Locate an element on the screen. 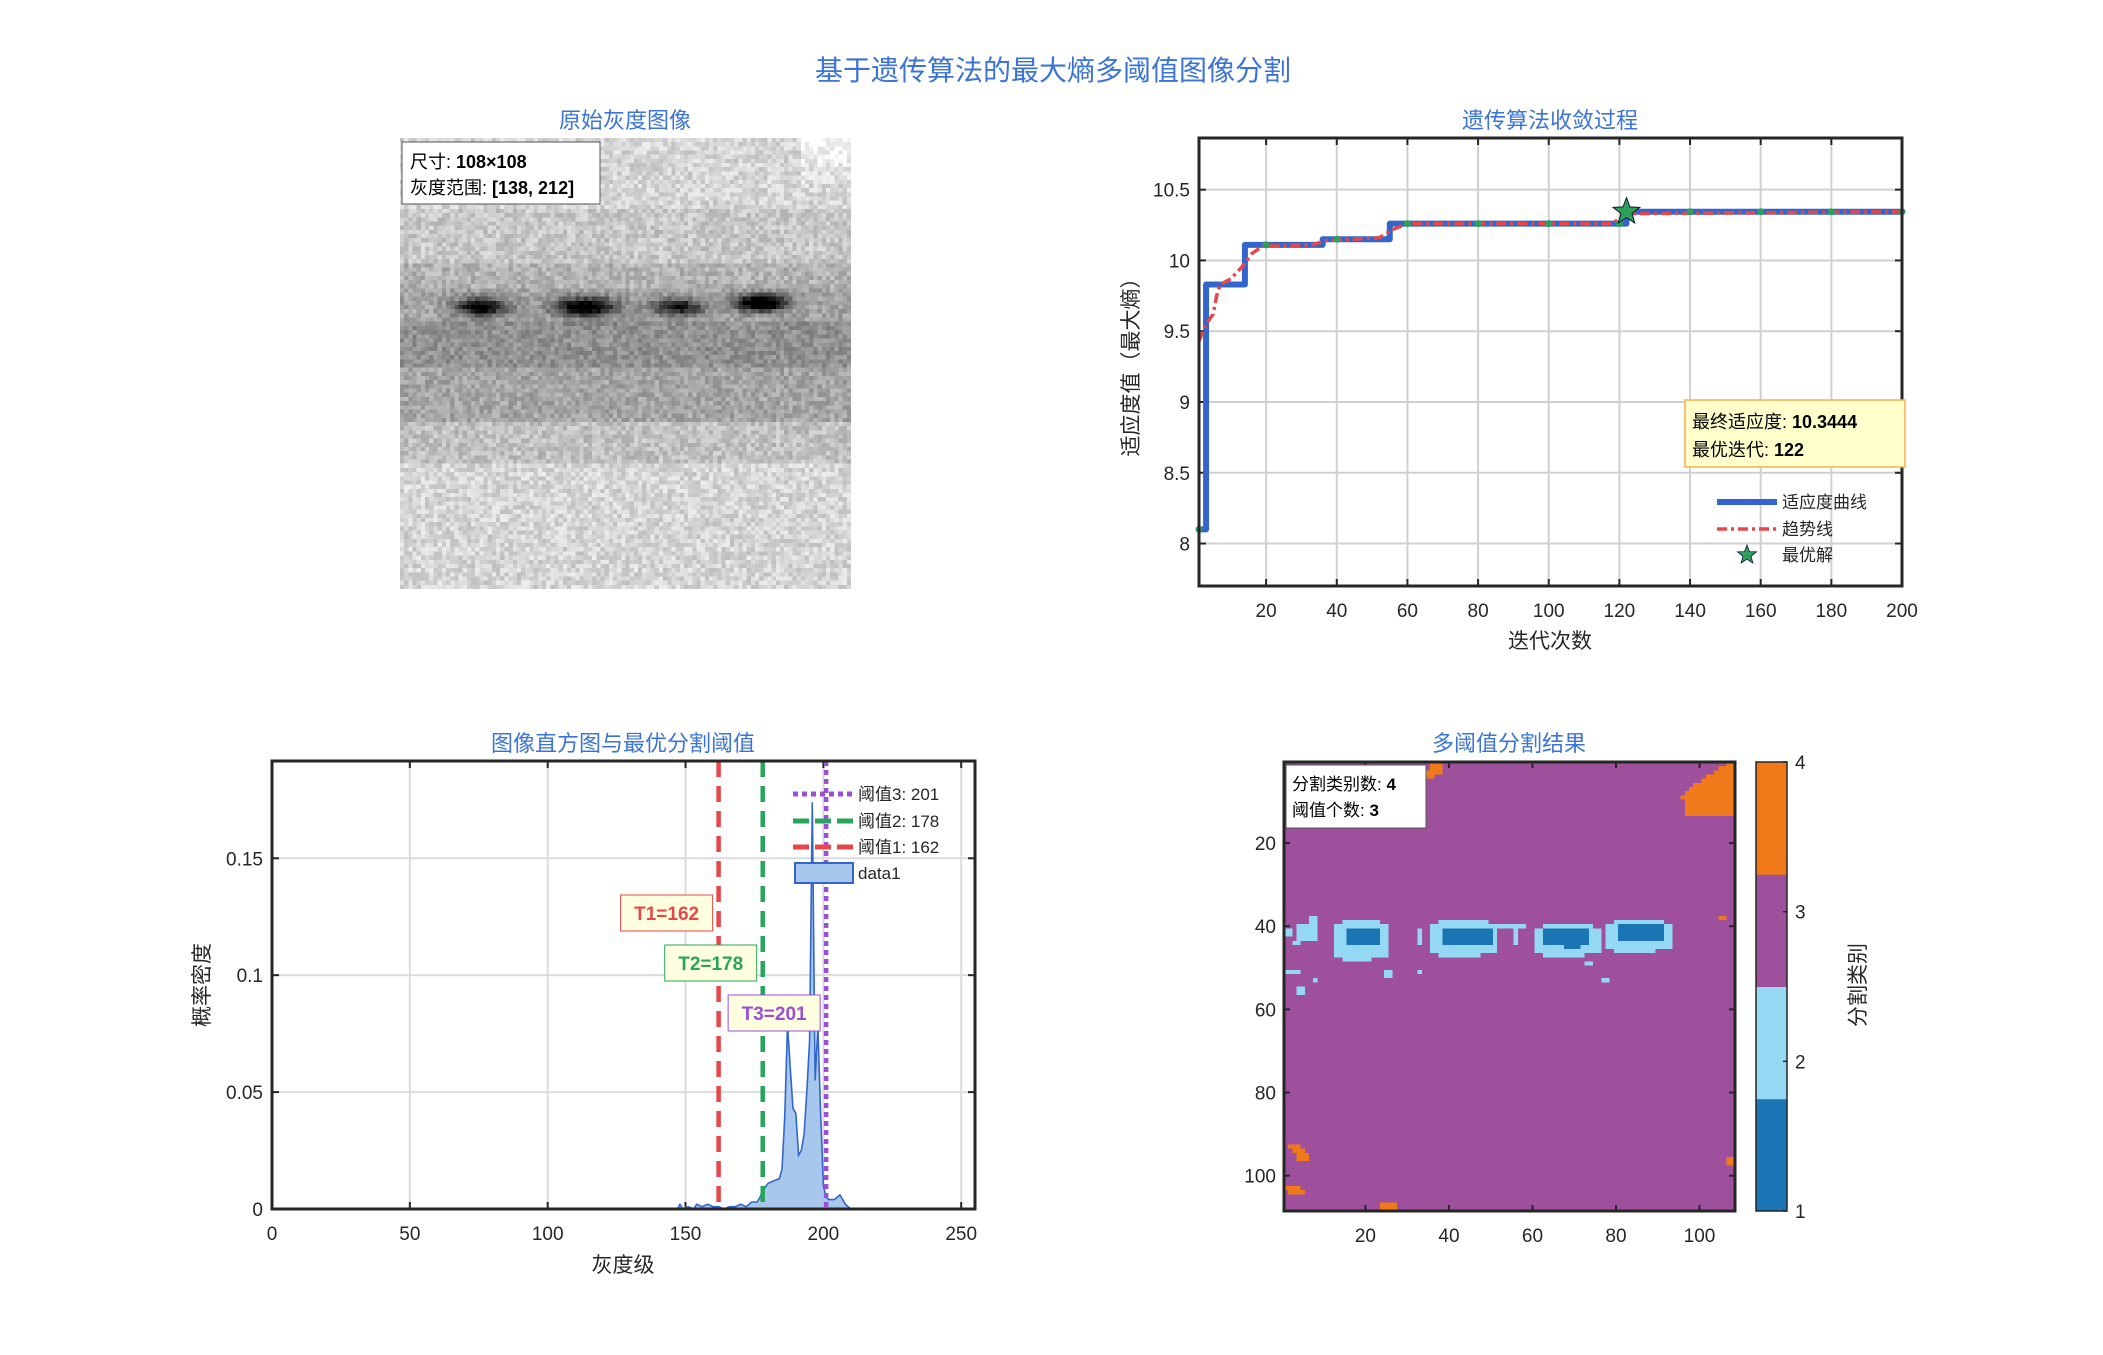 The height and width of the screenshot is (1355, 2103). best-iteration-label: 最优迭代: is located at coordinates (1733, 450).